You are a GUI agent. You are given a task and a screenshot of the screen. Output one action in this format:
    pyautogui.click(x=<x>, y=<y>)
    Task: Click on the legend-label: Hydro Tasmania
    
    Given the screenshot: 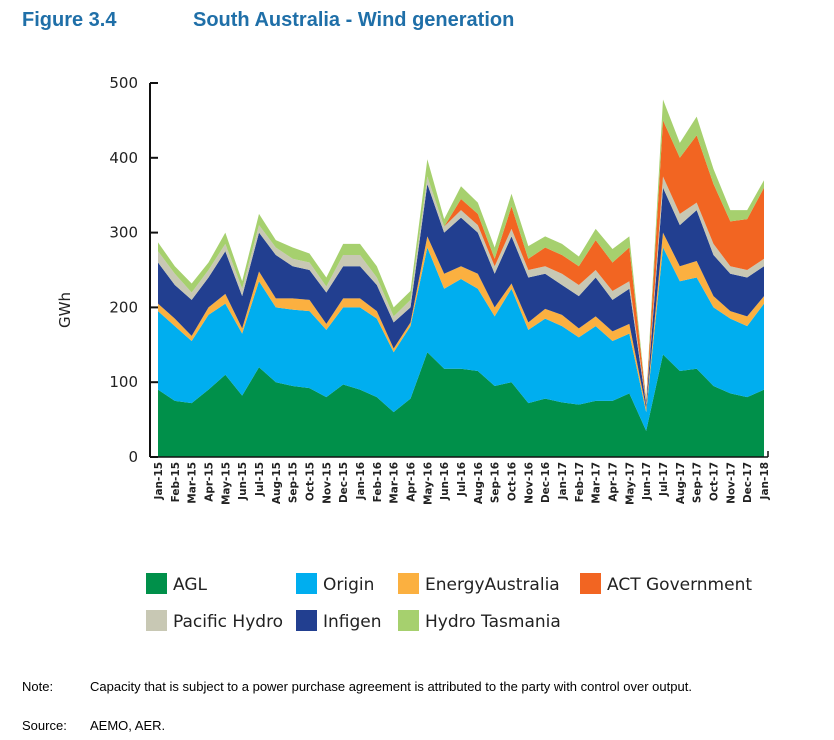 What is the action you would take?
    pyautogui.click(x=493, y=622)
    